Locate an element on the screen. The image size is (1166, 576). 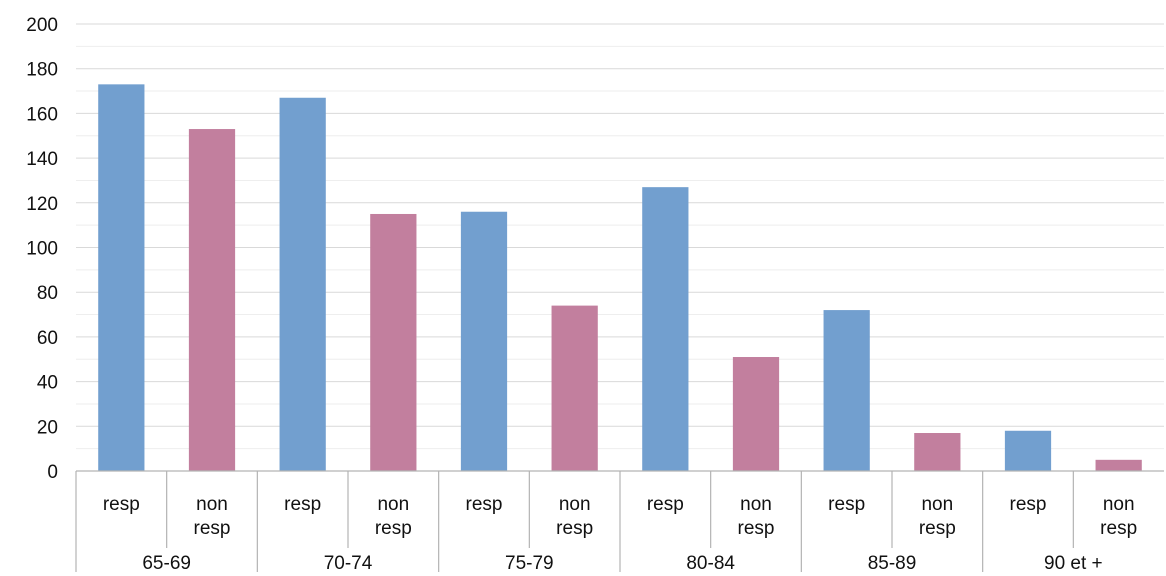
bar-85-89-non-resp is located at coordinates (937, 452).